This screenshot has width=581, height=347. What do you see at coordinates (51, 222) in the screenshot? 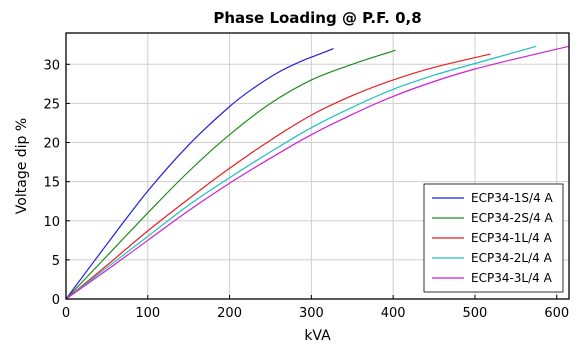
I see `y-tick-label: 10` at bounding box center [51, 222].